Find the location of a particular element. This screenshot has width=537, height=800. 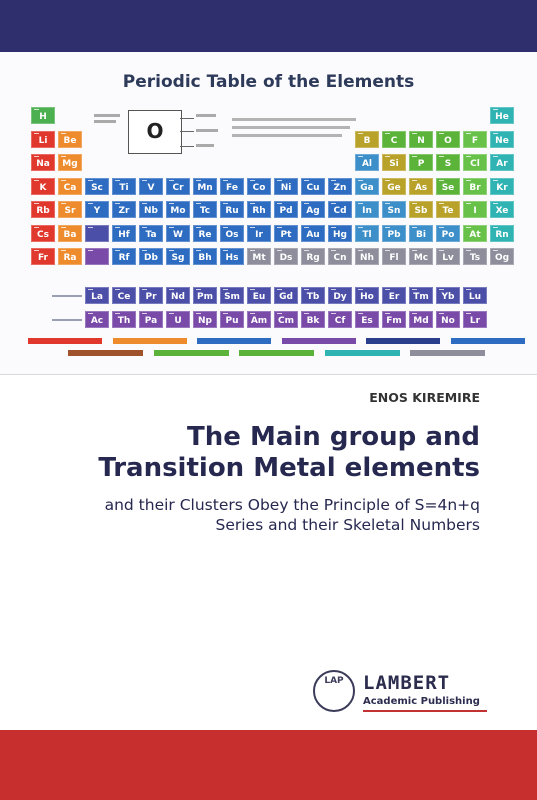

element-cell-gd: Gd is located at coordinates (286, 295).